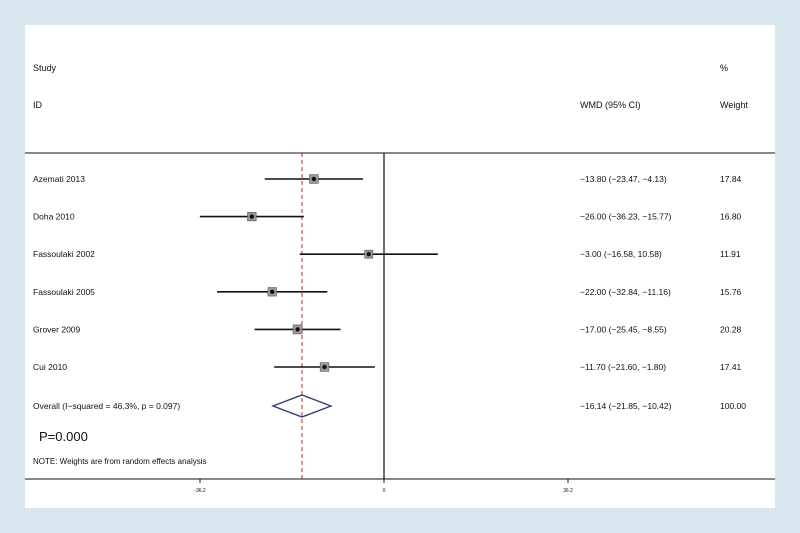  I want to click on x-tick-label: 0, so click(384, 491).